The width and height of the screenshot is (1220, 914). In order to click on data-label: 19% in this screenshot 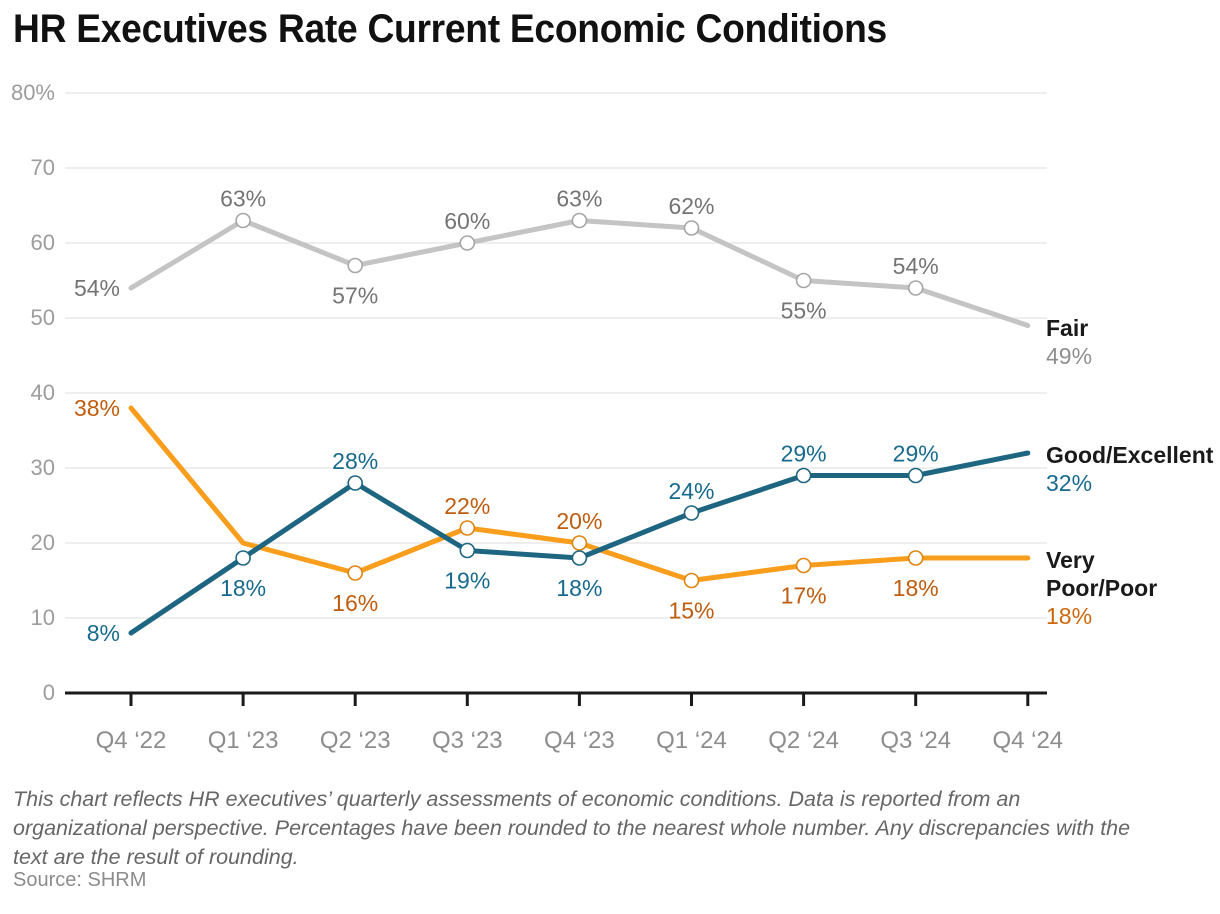, I will do `click(467, 581)`.